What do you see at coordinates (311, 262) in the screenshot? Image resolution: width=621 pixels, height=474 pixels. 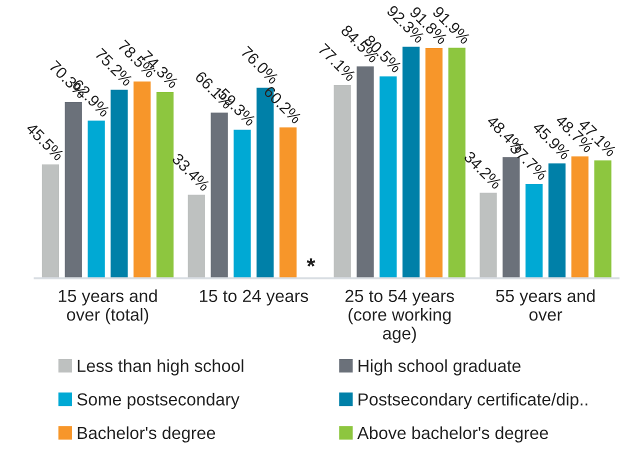 I see `annotation: *` at bounding box center [311, 262].